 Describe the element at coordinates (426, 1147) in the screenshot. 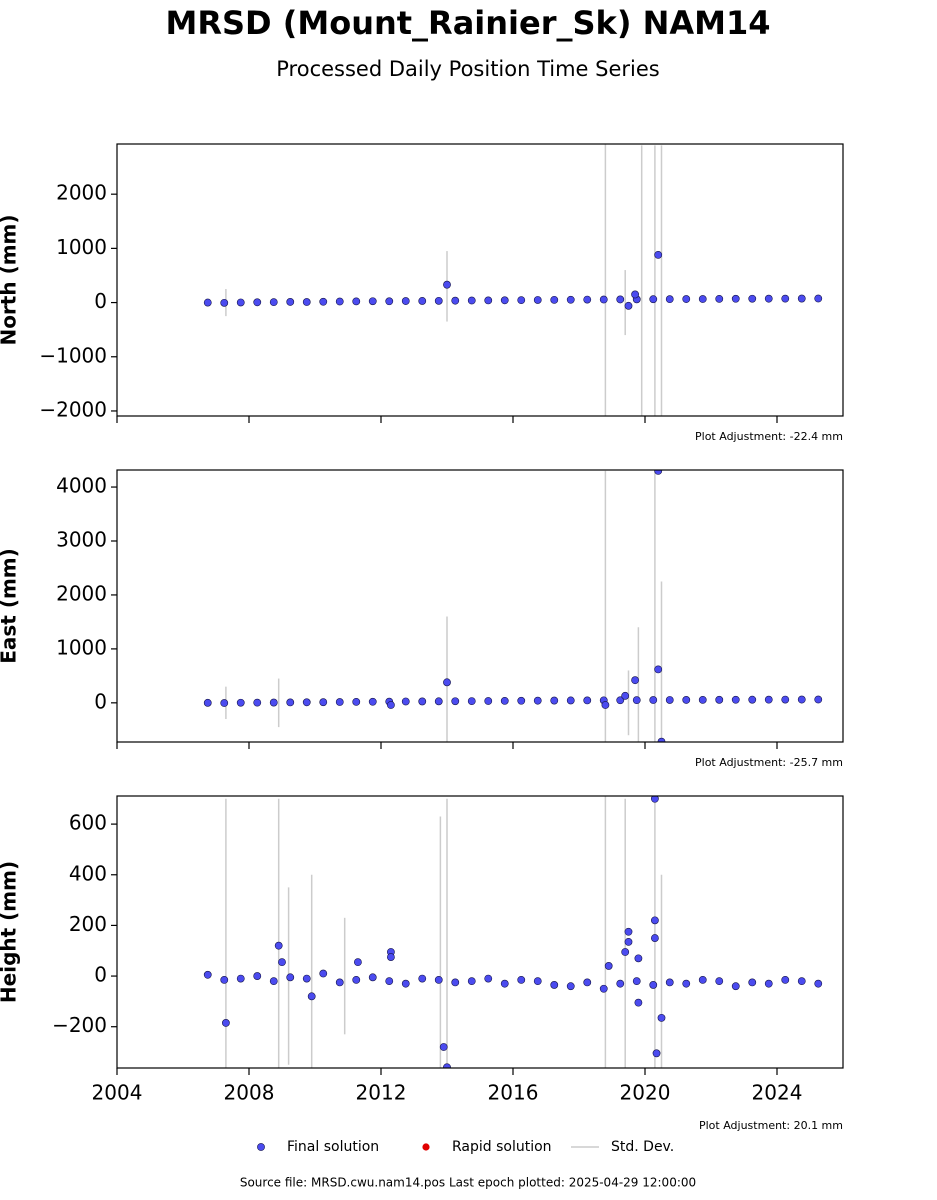

I see `legend-marker` at that location.